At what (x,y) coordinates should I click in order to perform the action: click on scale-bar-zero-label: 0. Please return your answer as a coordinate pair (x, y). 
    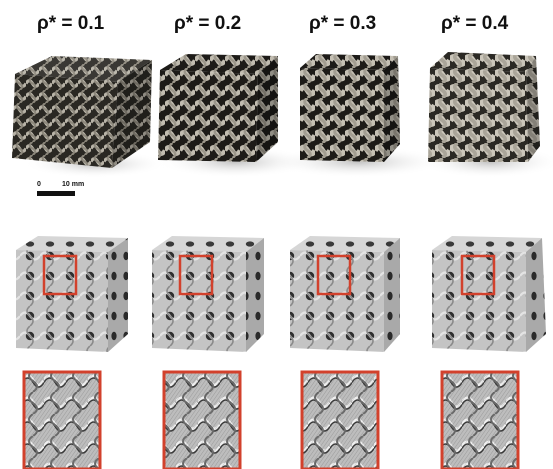
    Looking at the image, I should click on (39, 184).